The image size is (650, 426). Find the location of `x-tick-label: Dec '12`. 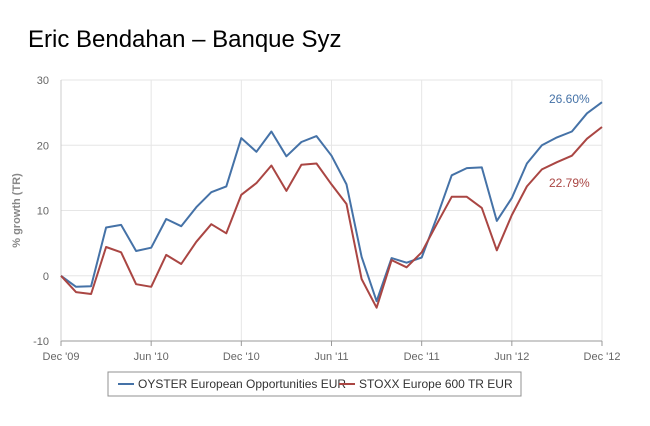

x-tick-label: Dec '12 is located at coordinates (602, 357).